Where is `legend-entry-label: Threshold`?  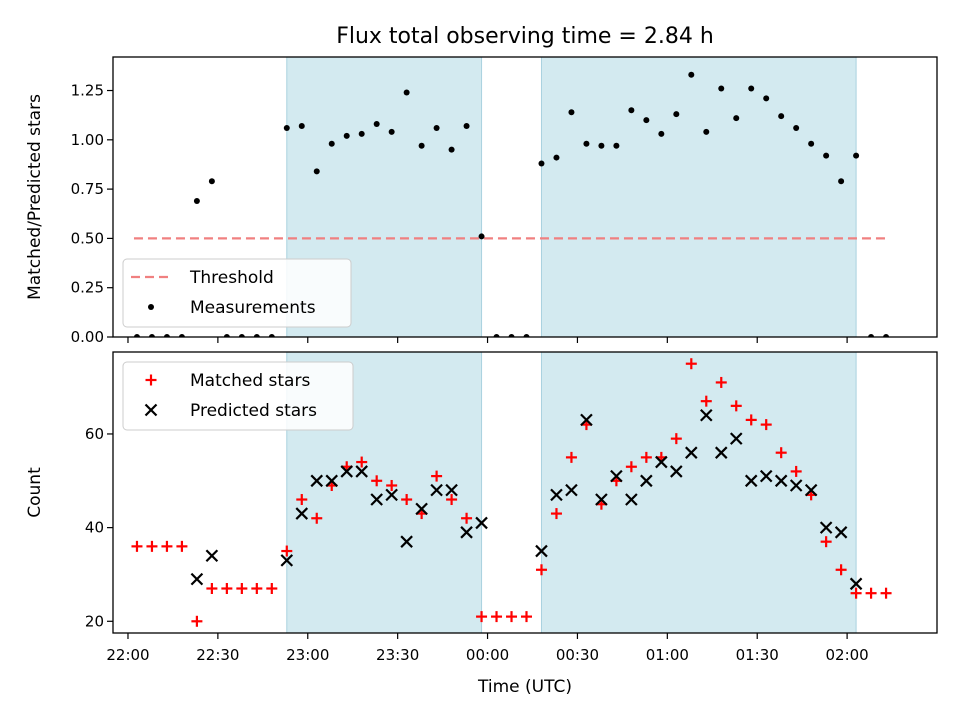 legend-entry-label: Threshold is located at coordinates (231, 278).